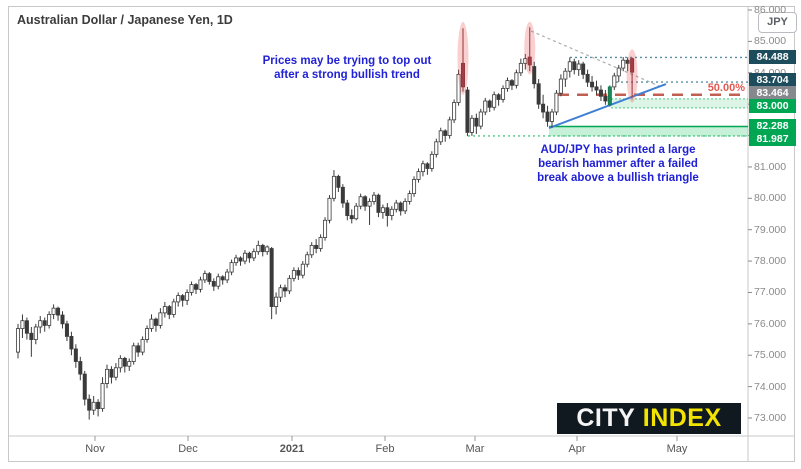 The height and width of the screenshot is (469, 801). Describe the element at coordinates (770, 198) in the screenshot. I see `price-tick-label: 80.000` at that location.